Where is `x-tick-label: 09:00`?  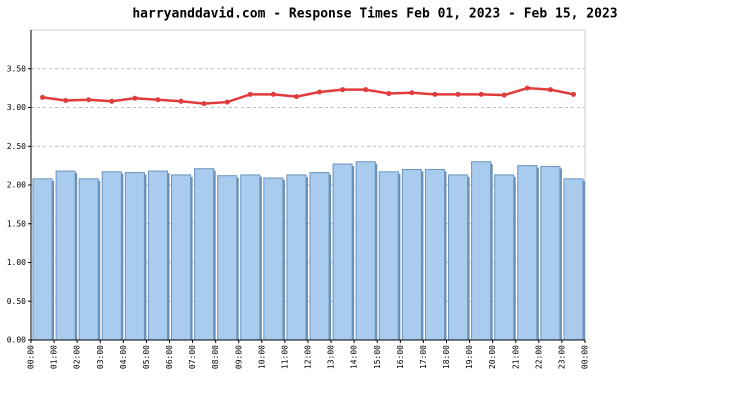 x-tick-label: 09:00 is located at coordinates (238, 357).